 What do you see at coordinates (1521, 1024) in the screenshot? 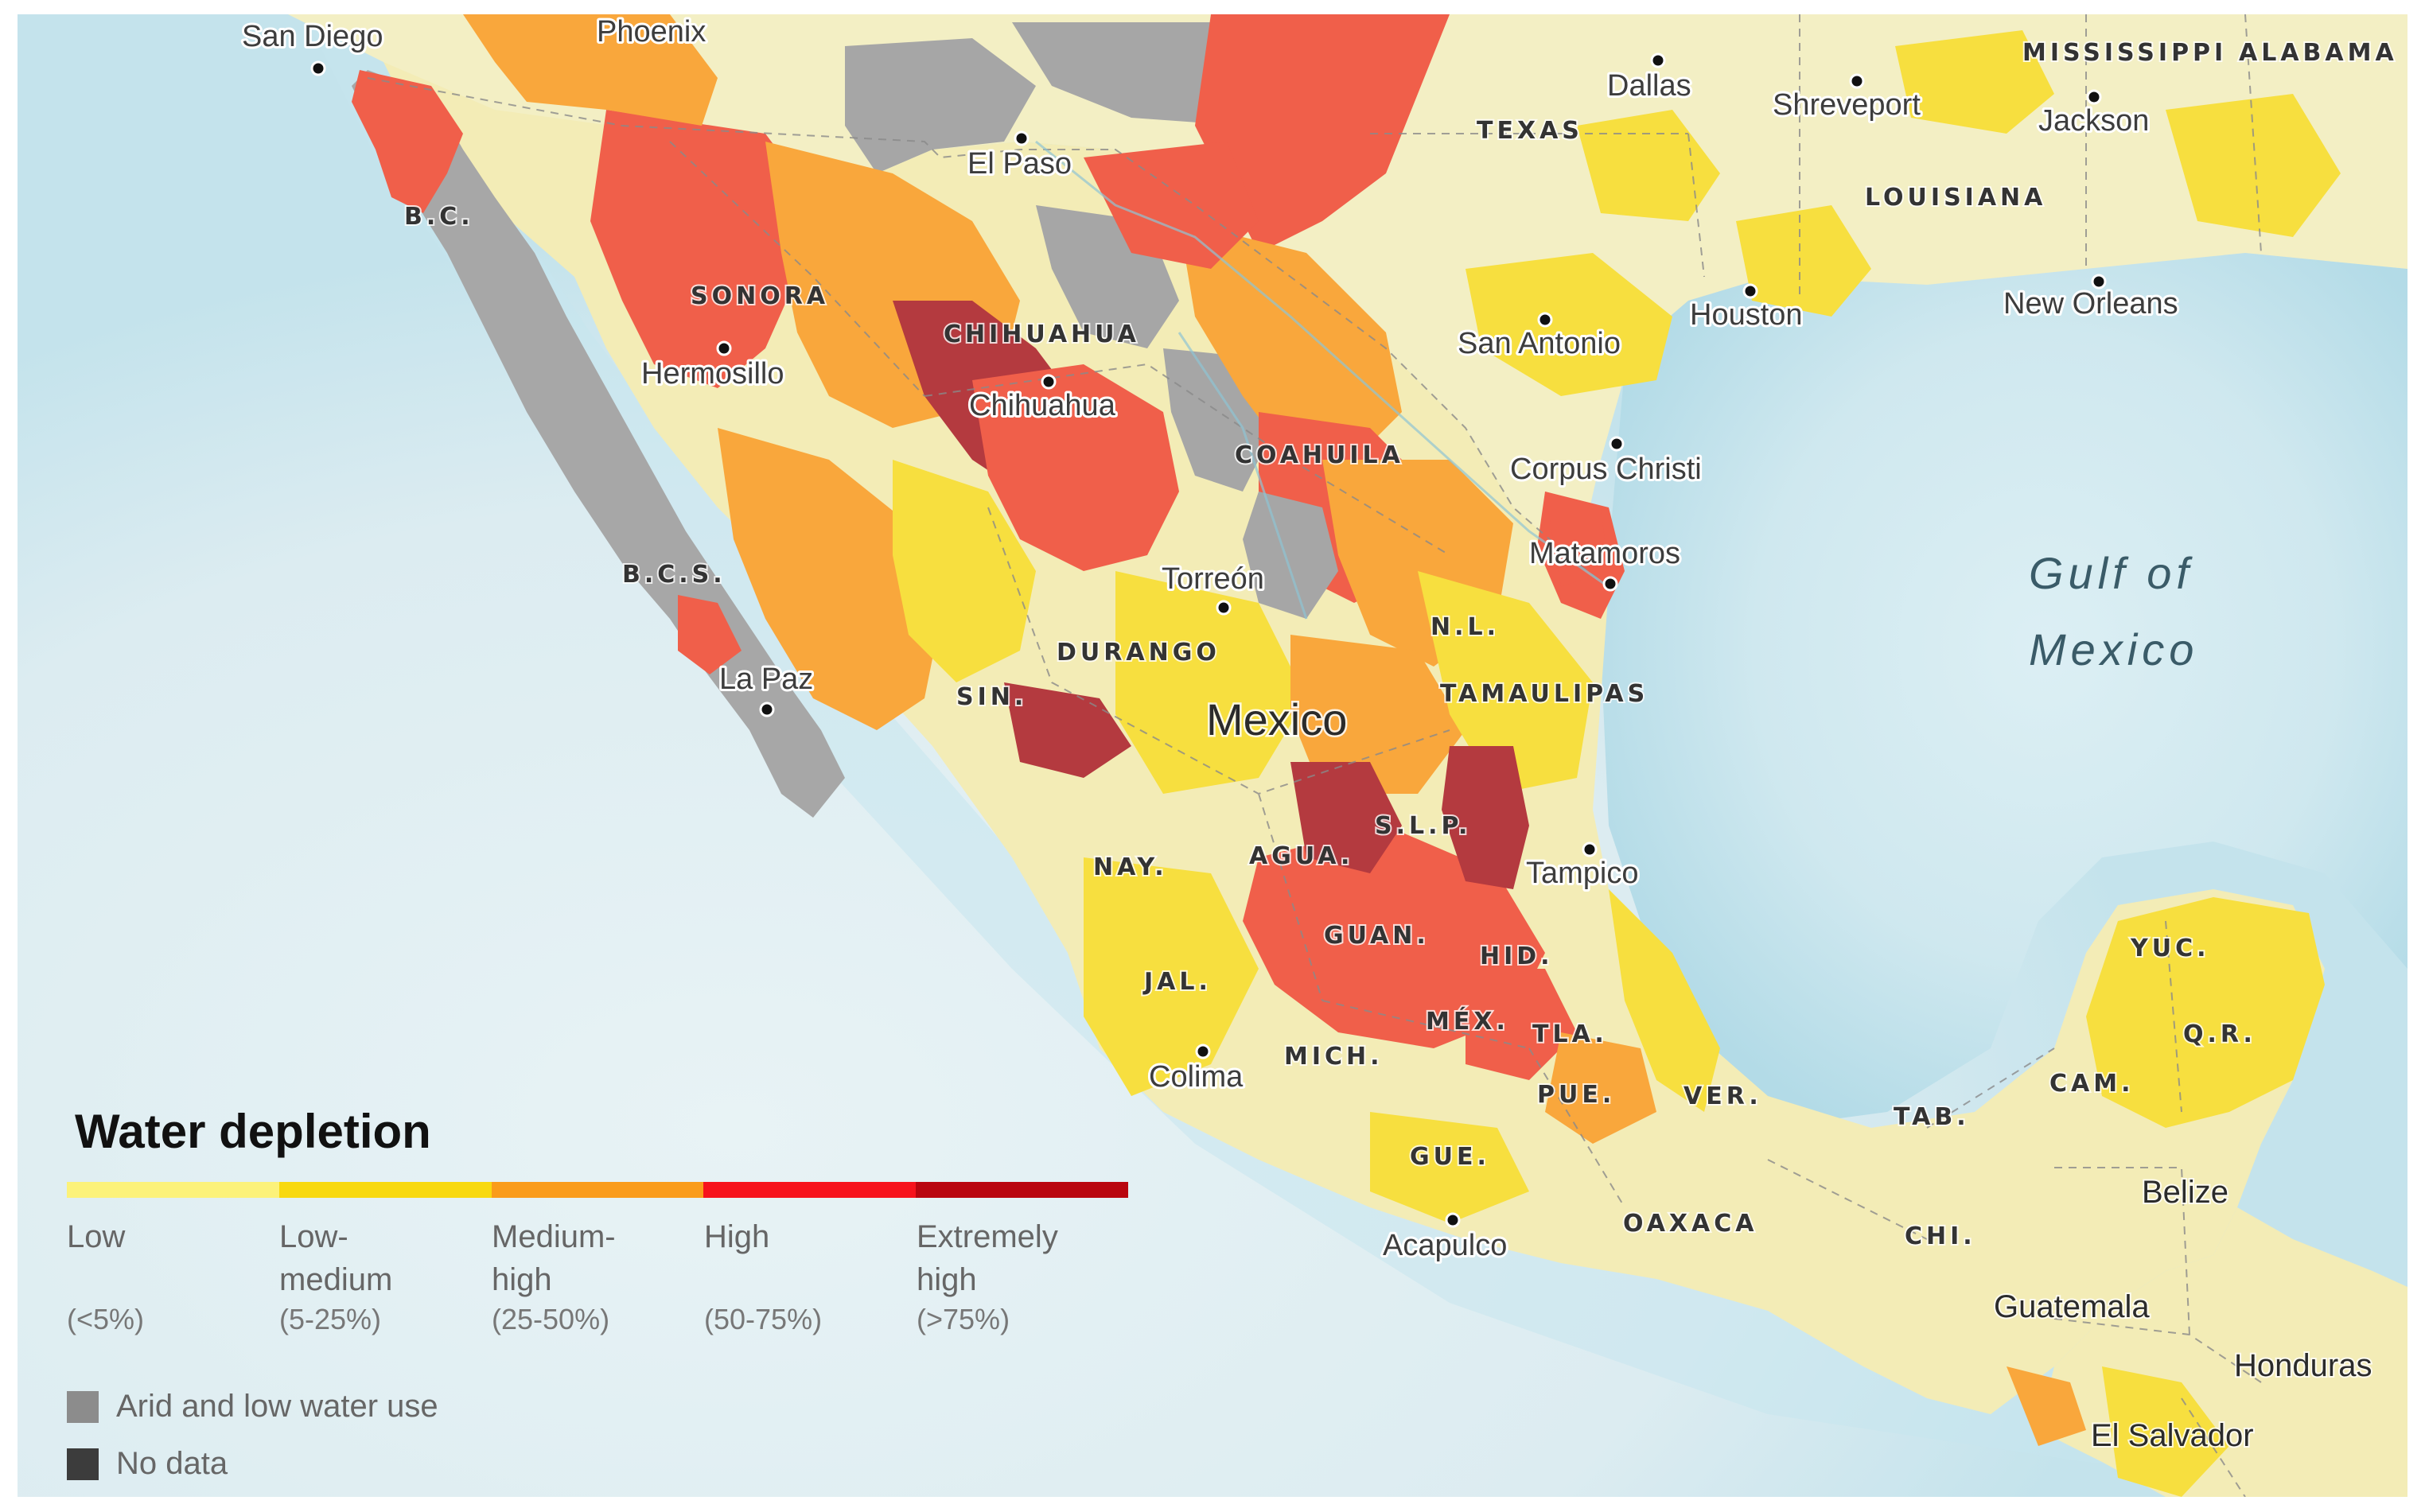
I see `zone-high-mex` at bounding box center [1521, 1024].